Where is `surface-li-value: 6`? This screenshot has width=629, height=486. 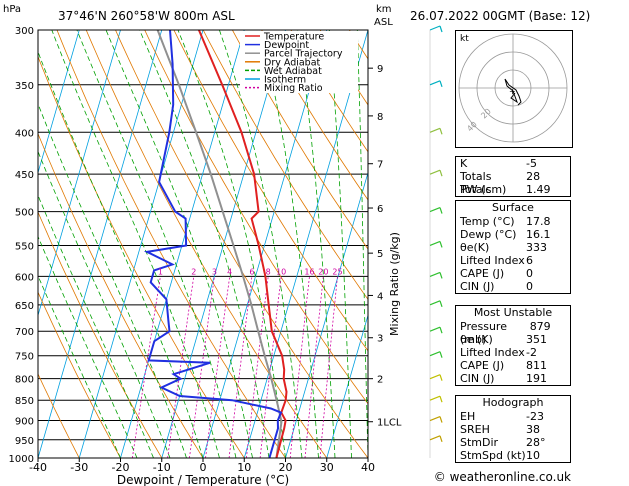 surface-li-value: 6 is located at coordinates (529, 260).